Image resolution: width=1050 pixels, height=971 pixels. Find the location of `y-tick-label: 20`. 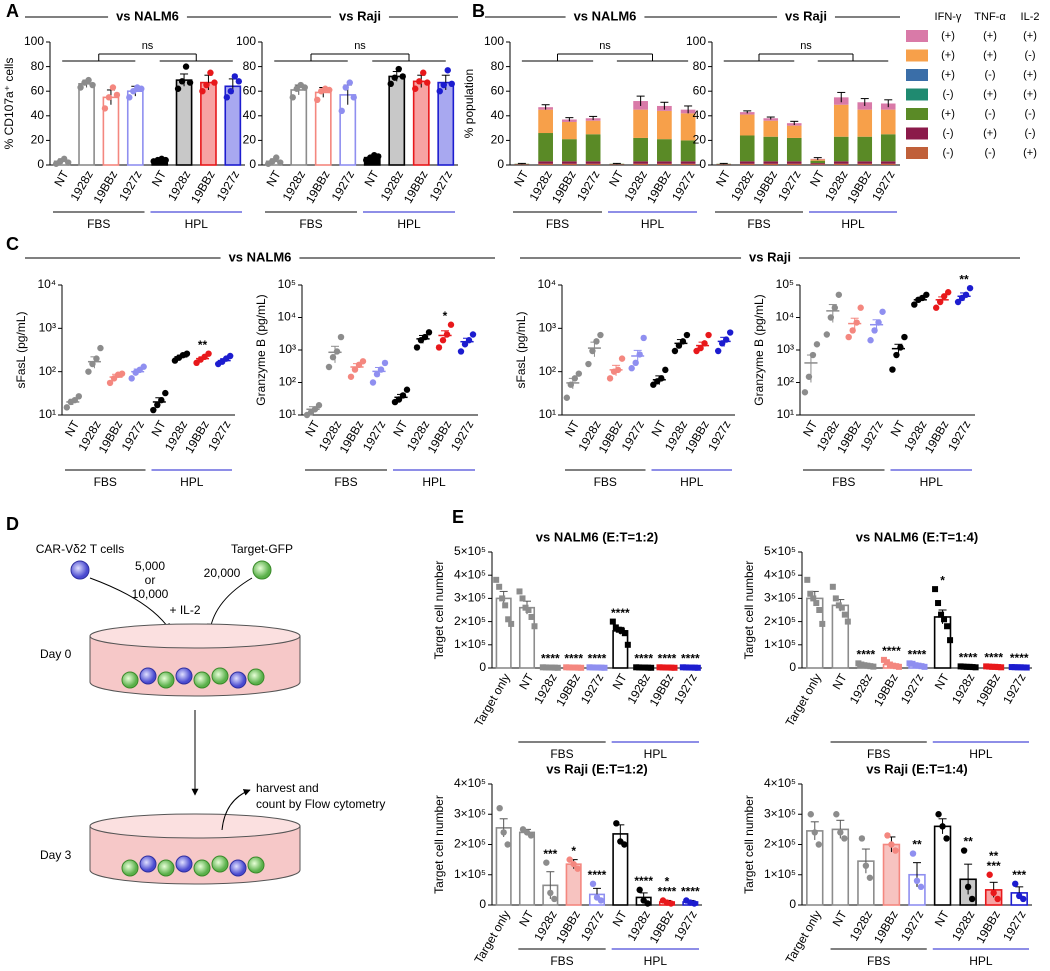

y-tick-label: 20 is located at coordinates (498, 140).